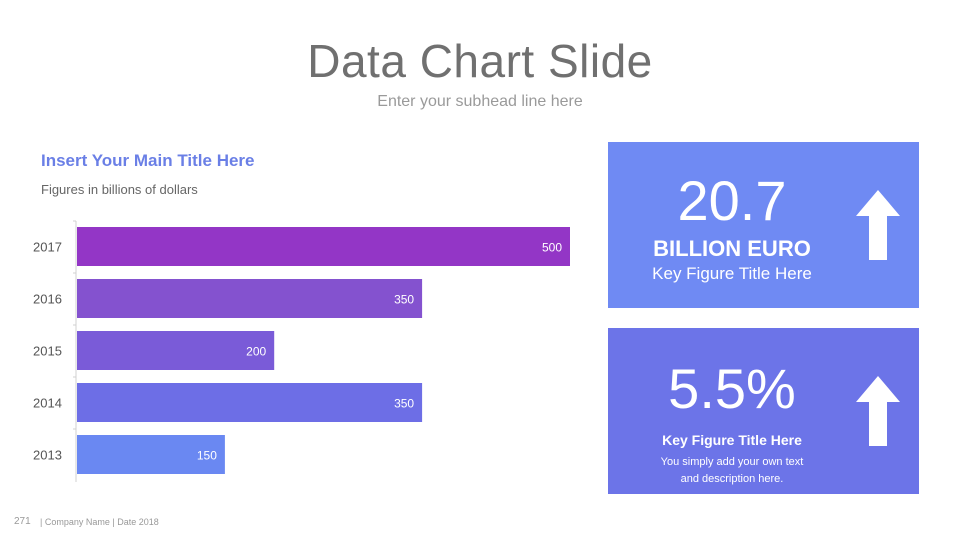 The height and width of the screenshot is (540, 960). What do you see at coordinates (47, 403) in the screenshot?
I see `y-tick-label-2014: 2014` at bounding box center [47, 403].